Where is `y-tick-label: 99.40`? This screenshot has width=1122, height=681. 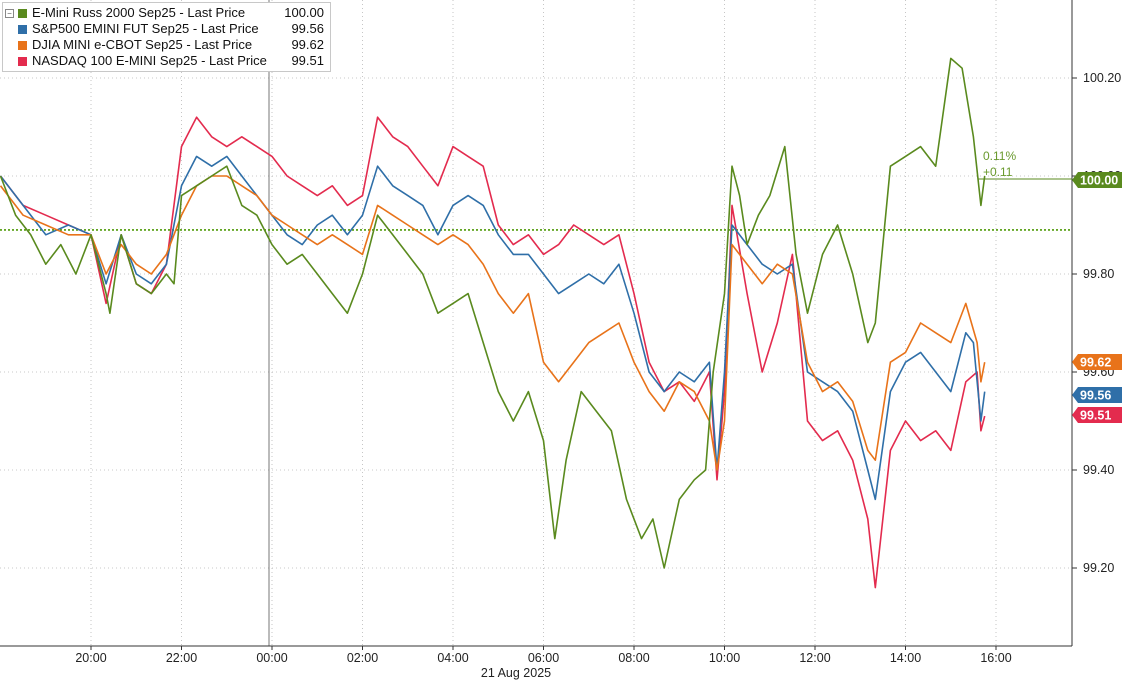
y-tick-label: 99.40 is located at coordinates (1098, 470).